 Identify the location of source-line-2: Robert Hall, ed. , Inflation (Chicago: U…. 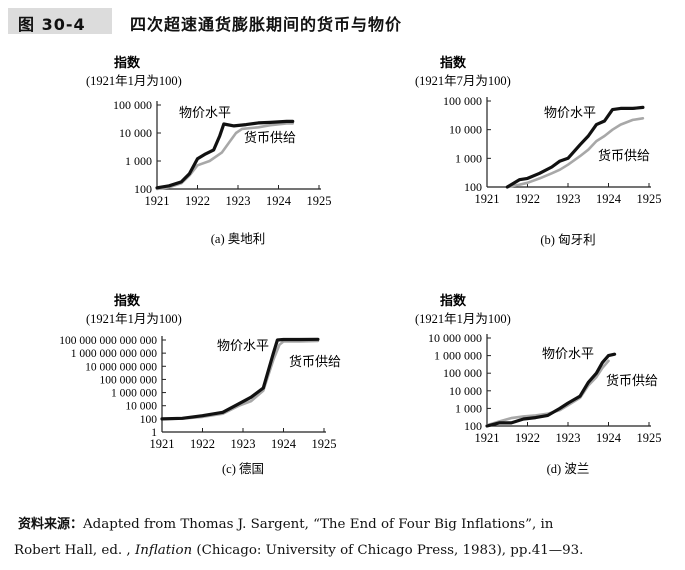
(344, 550).